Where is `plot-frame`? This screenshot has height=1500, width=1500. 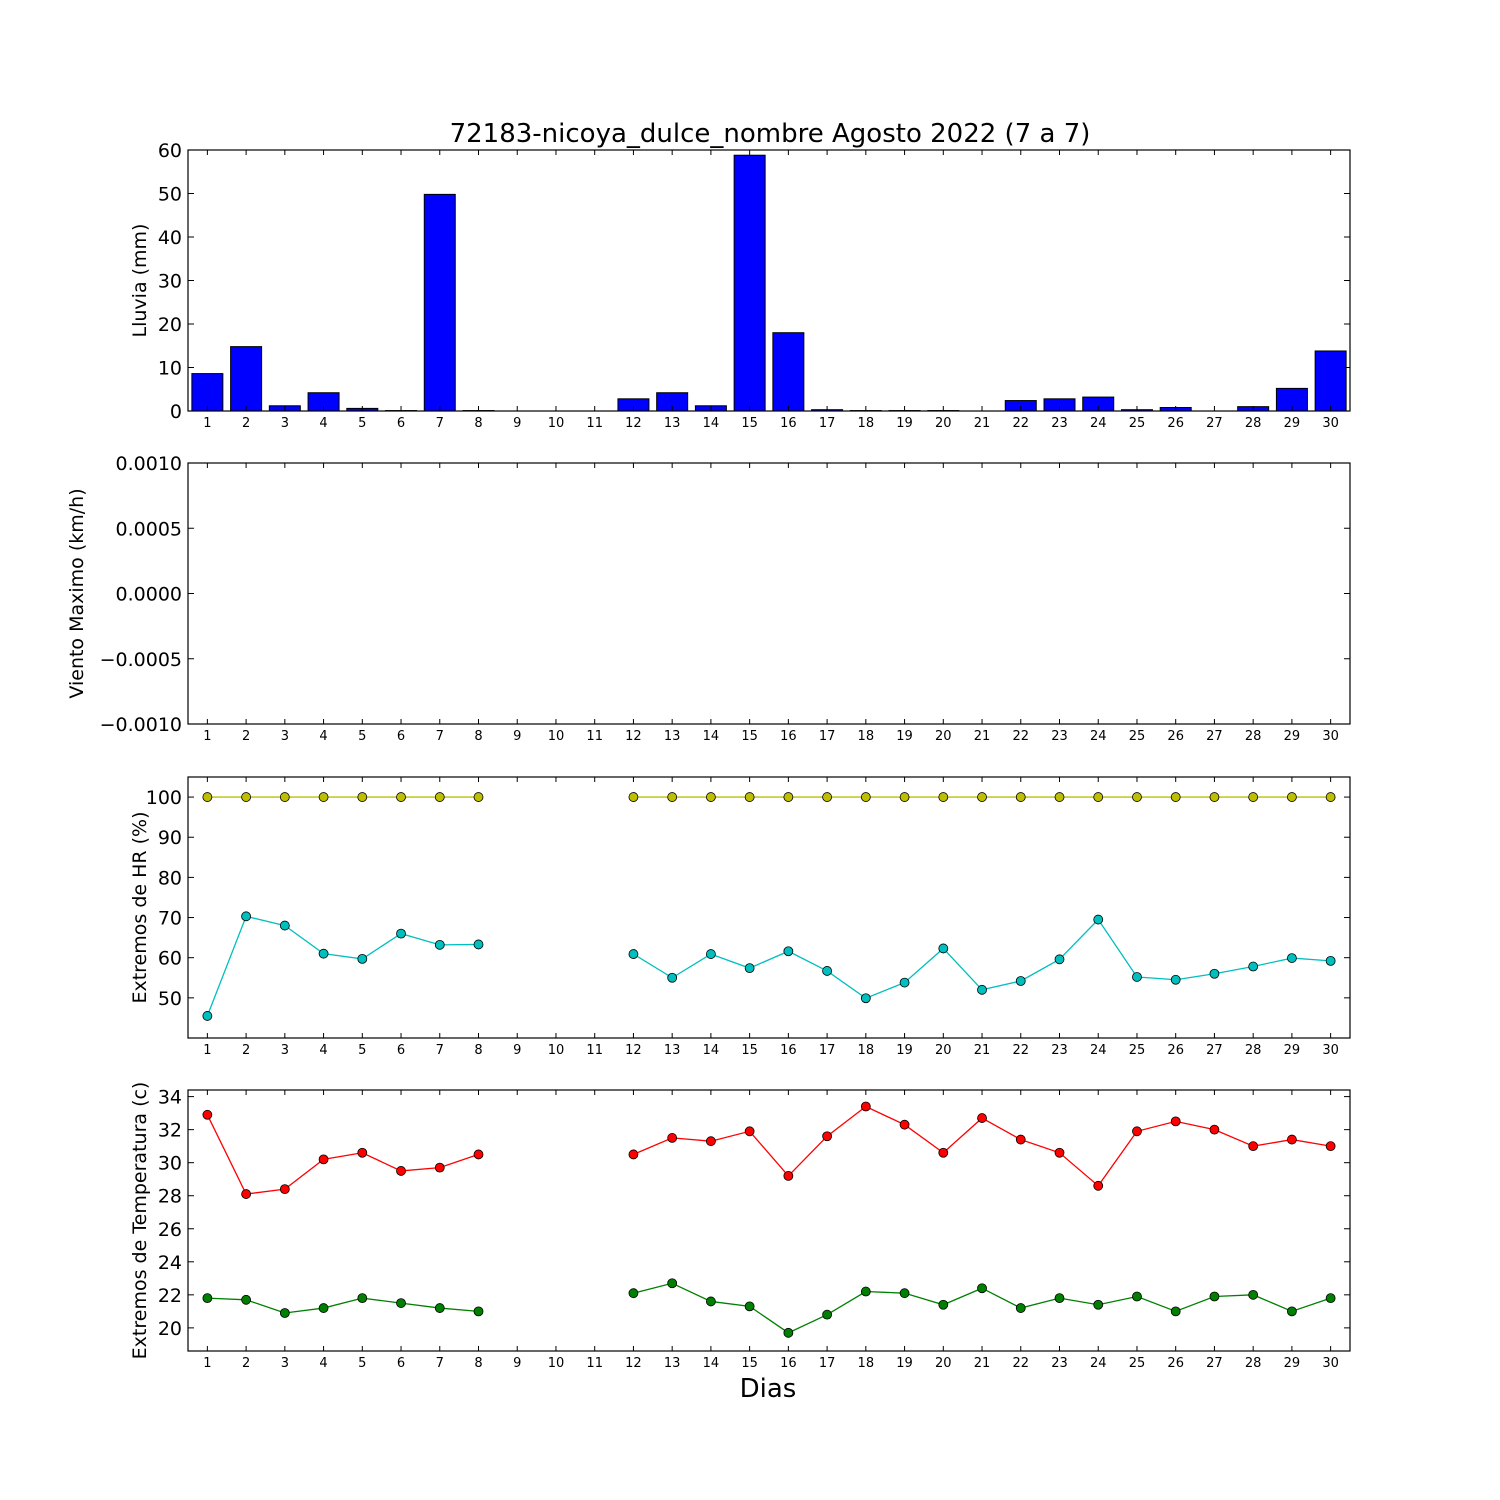 plot-frame is located at coordinates (769, 280).